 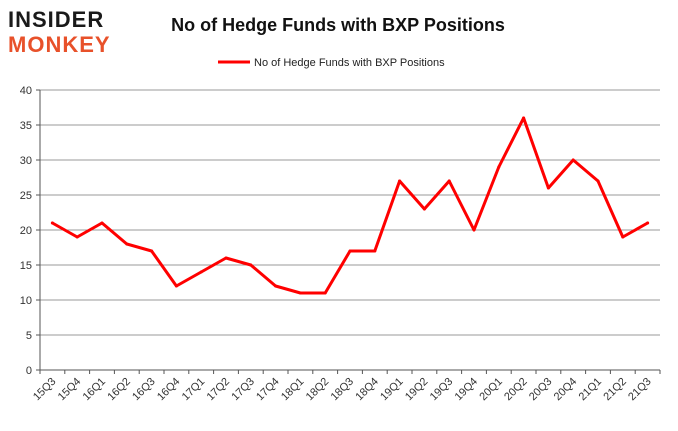 I want to click on y-tick-label: 30, so click(x=26, y=161).